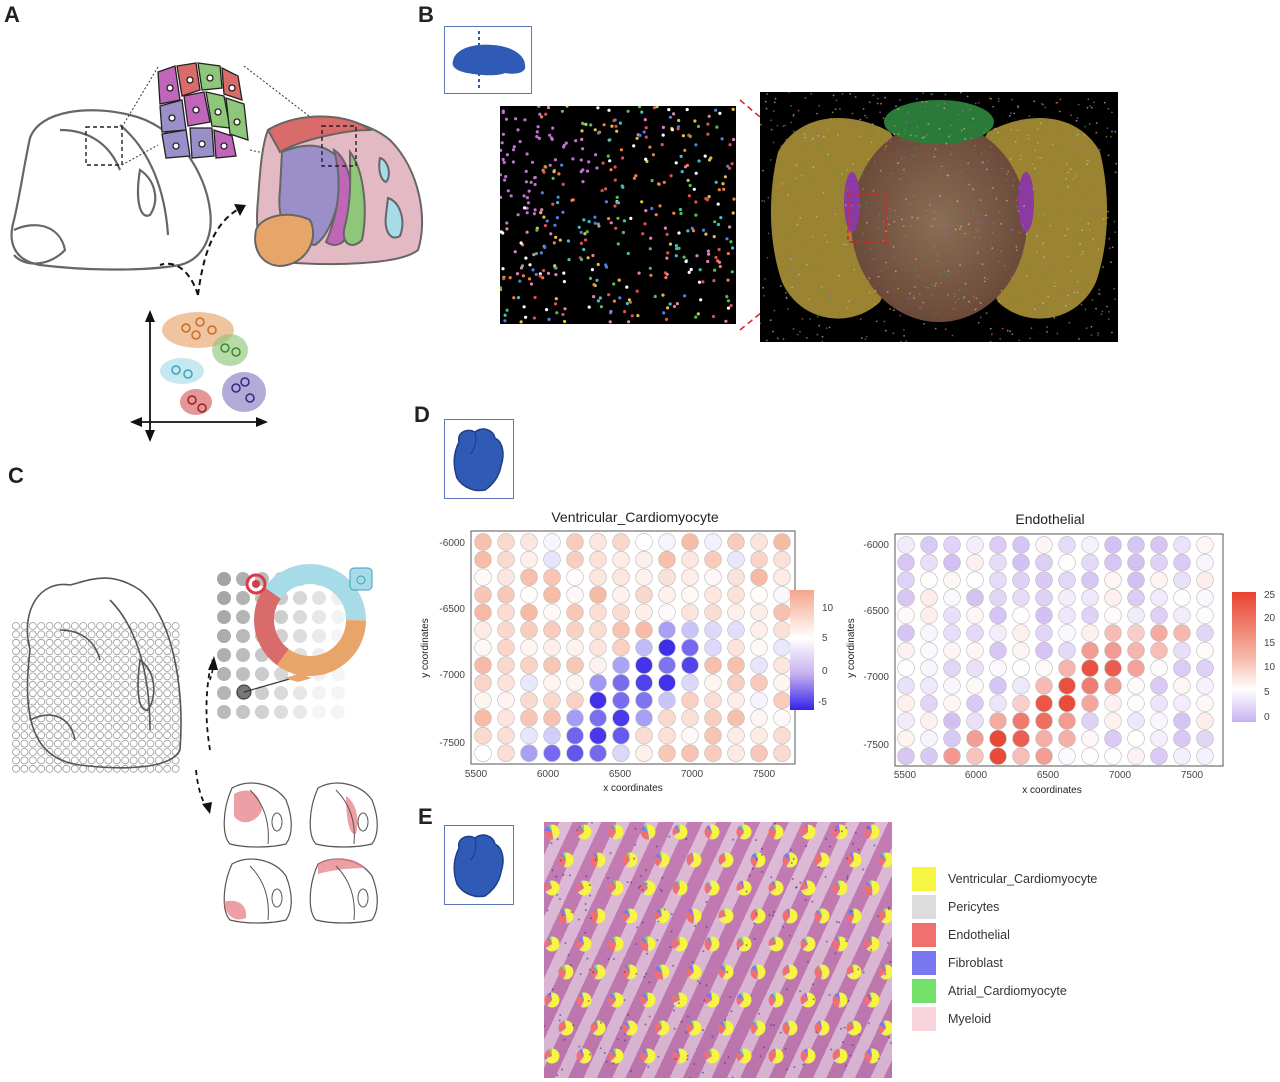  Describe the element at coordinates (905, 775) in the screenshot. I see `xtick-right-0: 5500` at that location.